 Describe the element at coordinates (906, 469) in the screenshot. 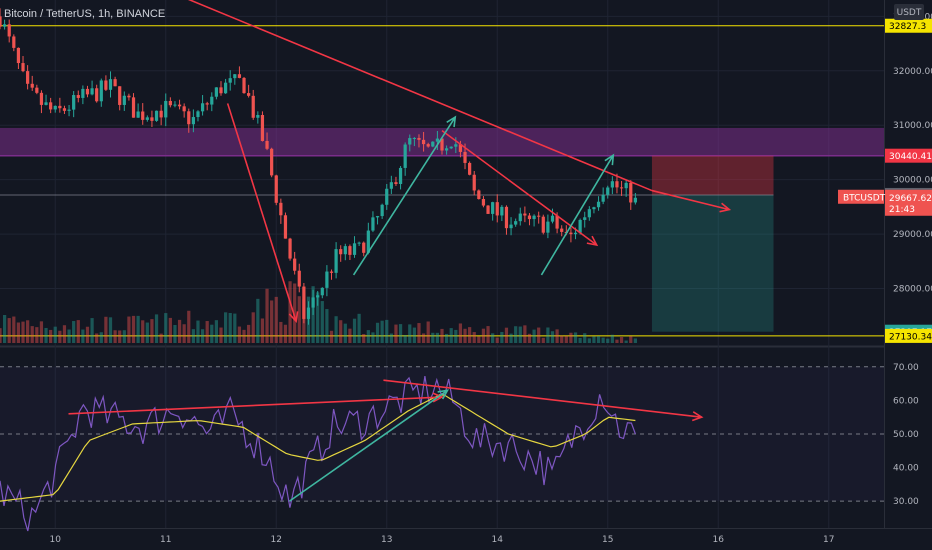

I see `rsi-tick-label: 40.00` at that location.